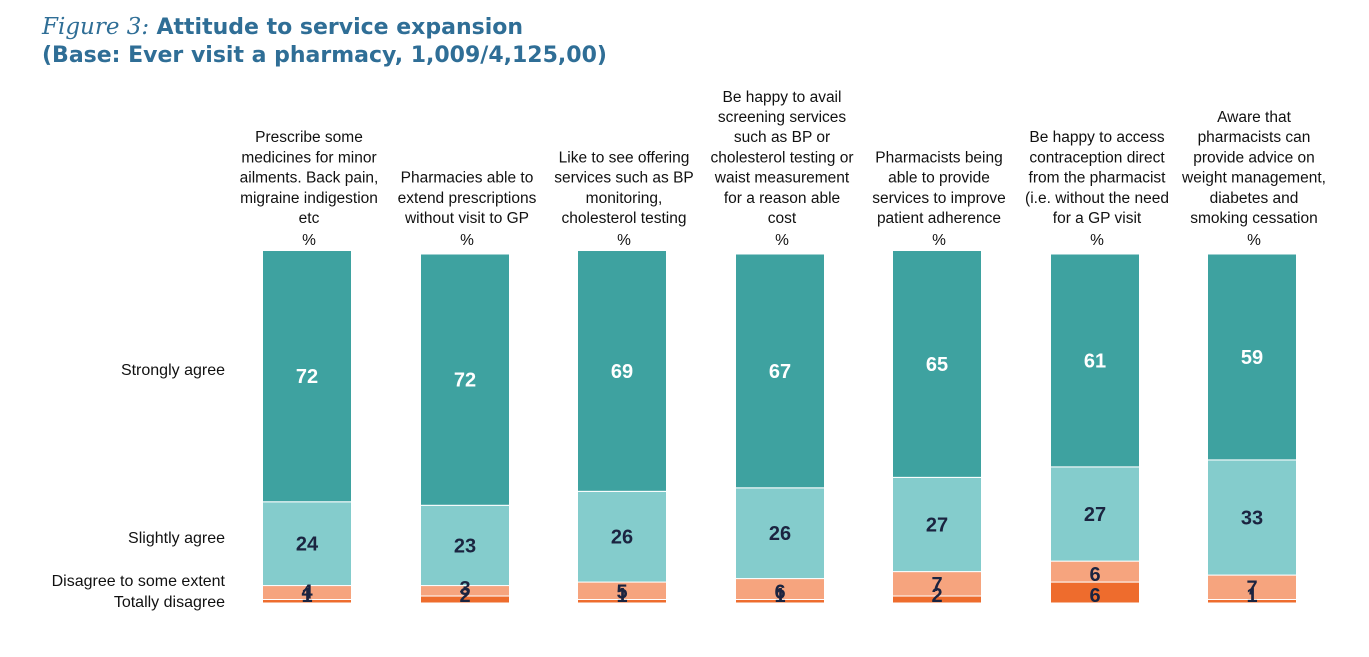 This screenshot has width=1369, height=657. I want to click on data-label-disagree-some-extent-4: 6, so click(779, 593).